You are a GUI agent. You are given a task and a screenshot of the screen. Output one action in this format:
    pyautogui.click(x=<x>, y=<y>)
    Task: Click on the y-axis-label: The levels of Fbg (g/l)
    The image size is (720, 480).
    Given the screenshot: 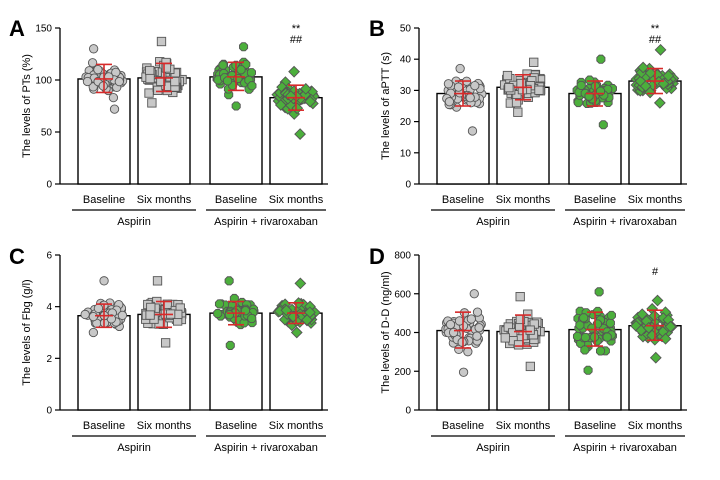 What is the action you would take?
    pyautogui.click(x=27, y=332)
    